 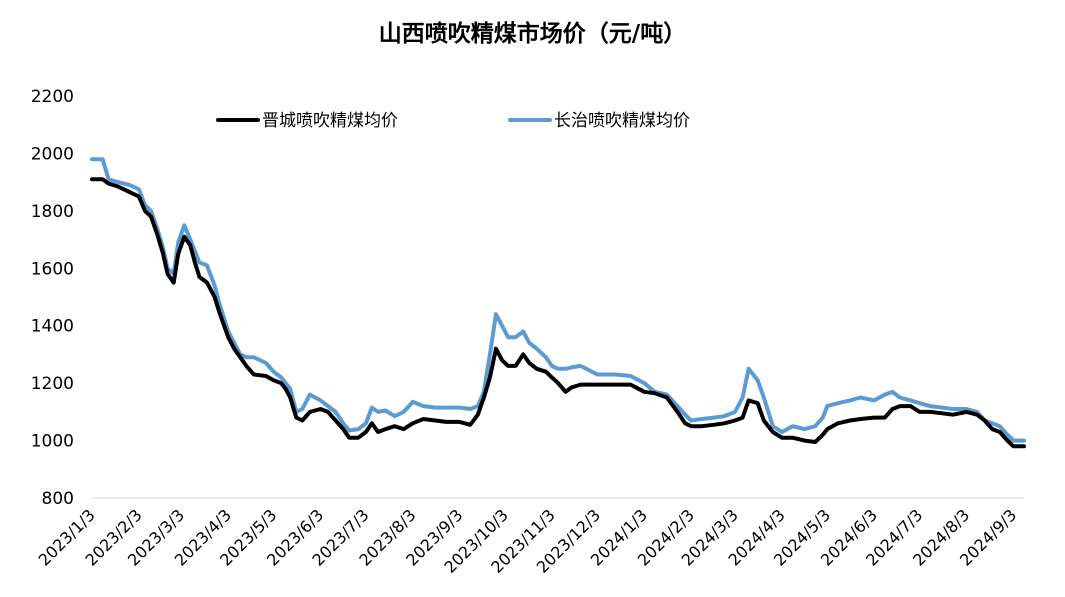 I want to click on y-tick-label: 1000, so click(x=52, y=442).